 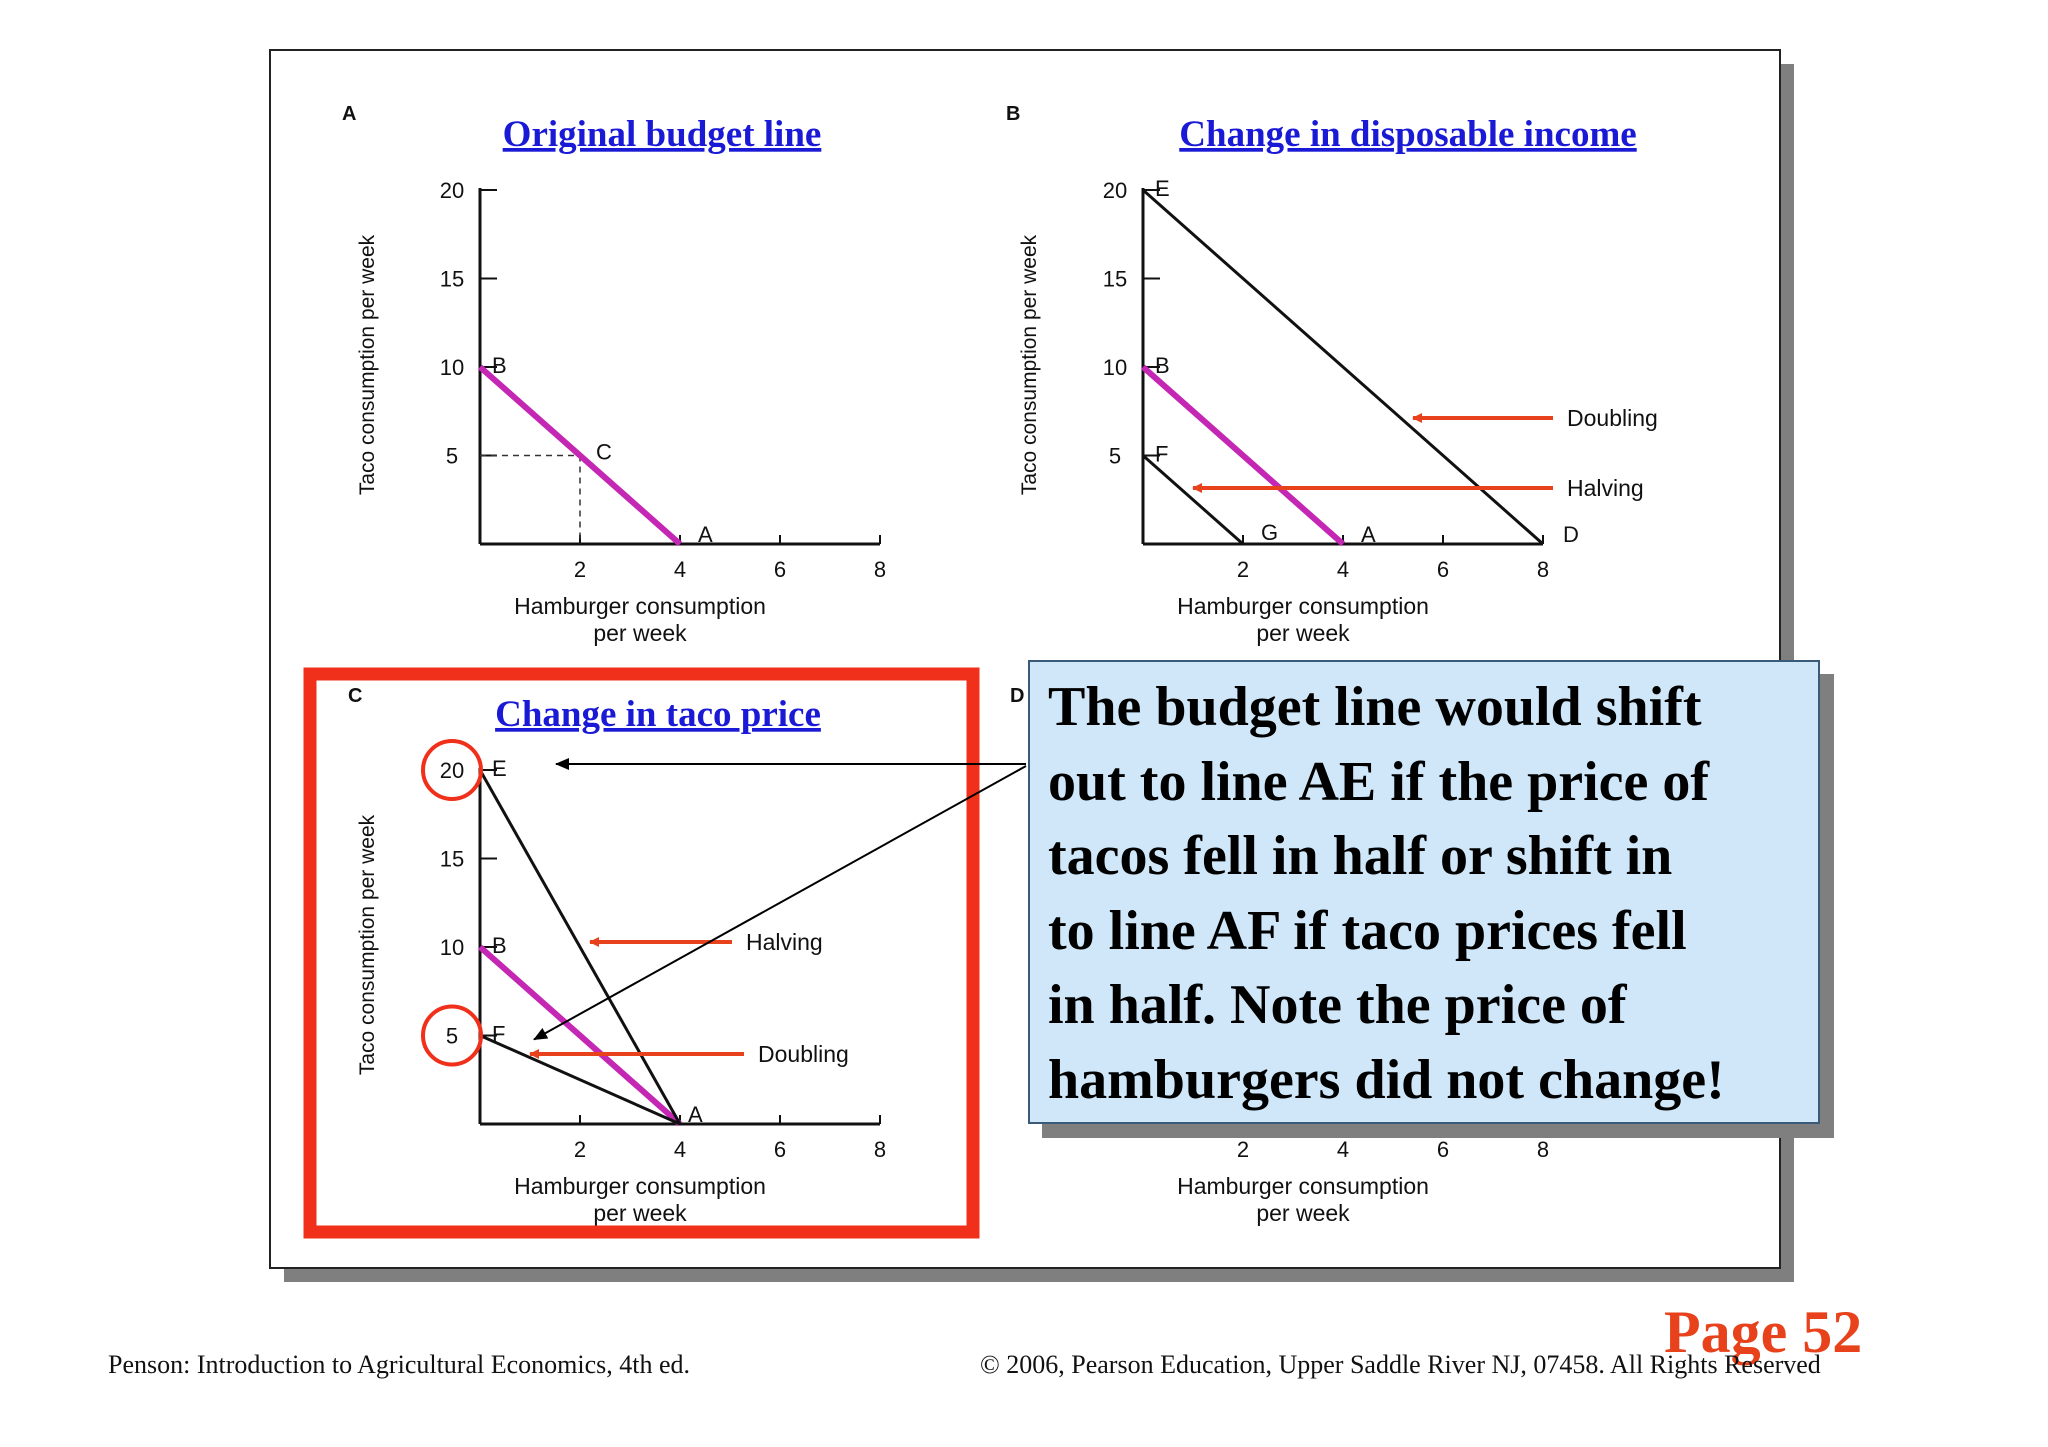 What do you see at coordinates (1013, 114) in the screenshot?
I see `panel-letter: B` at bounding box center [1013, 114].